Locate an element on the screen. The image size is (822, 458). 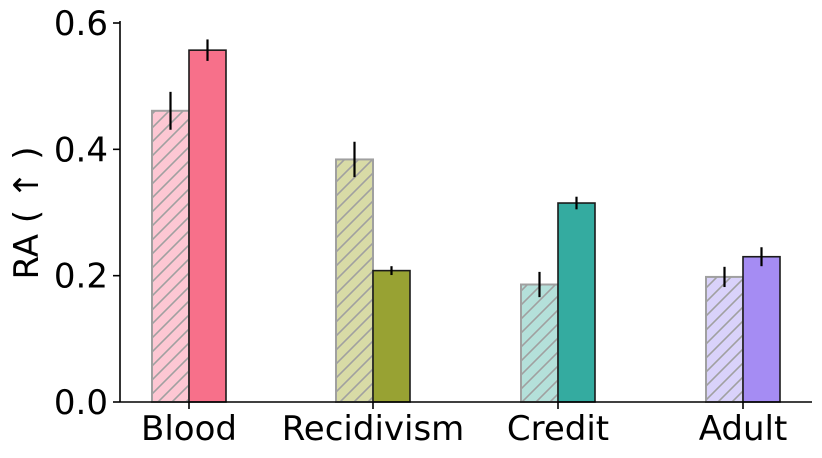
bar-recidivism-hatched is located at coordinates (354, 280).